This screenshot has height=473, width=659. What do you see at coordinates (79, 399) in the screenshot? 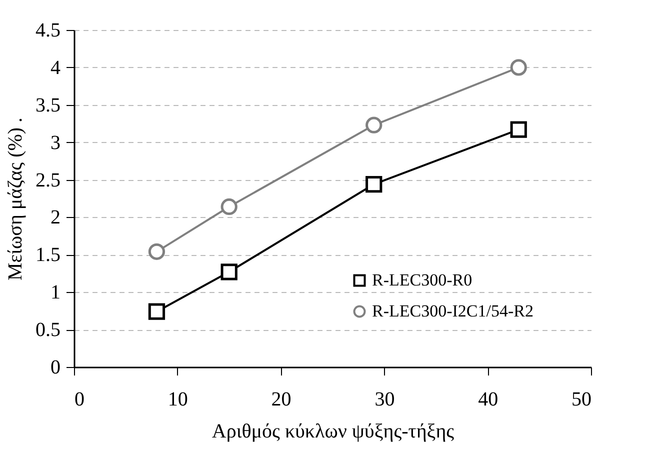
I see `x-tick-label: 0` at bounding box center [79, 399].